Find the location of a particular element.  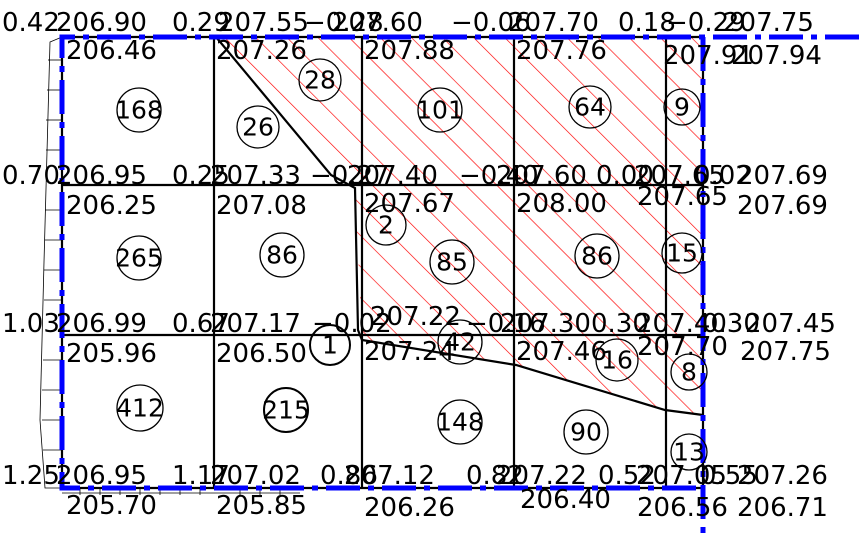

natural-elevation: 205.96 is located at coordinates (111, 354).